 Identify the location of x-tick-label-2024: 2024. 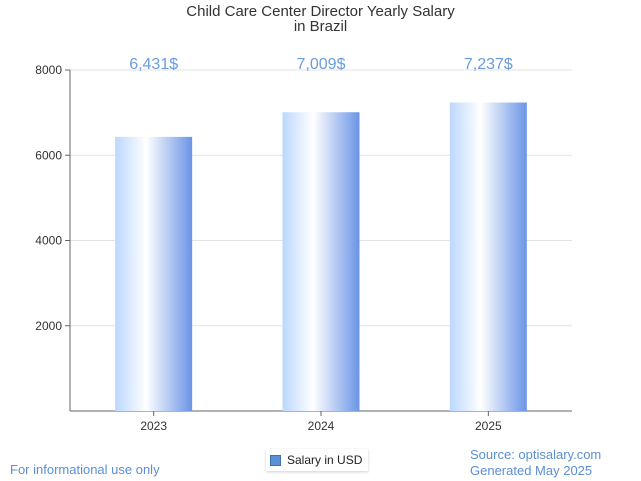
(321, 426).